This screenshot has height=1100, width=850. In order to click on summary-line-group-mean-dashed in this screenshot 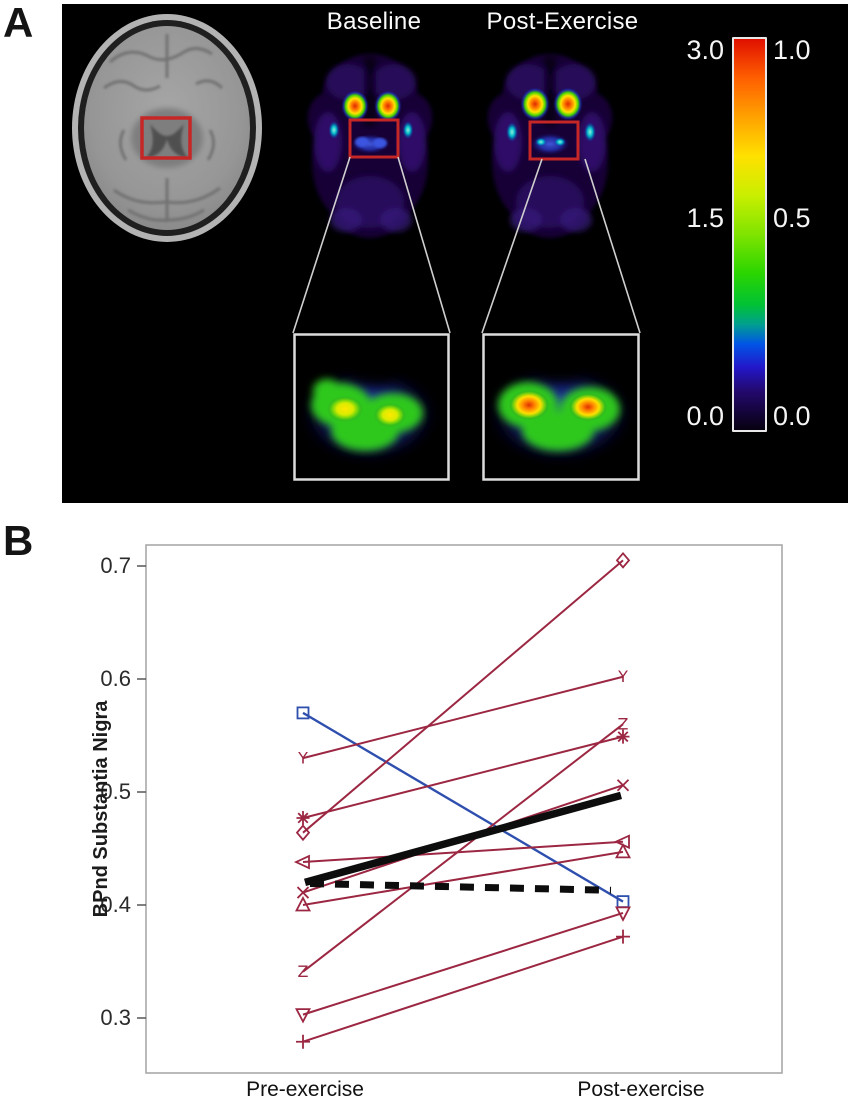, I will do `click(460, 887)`.